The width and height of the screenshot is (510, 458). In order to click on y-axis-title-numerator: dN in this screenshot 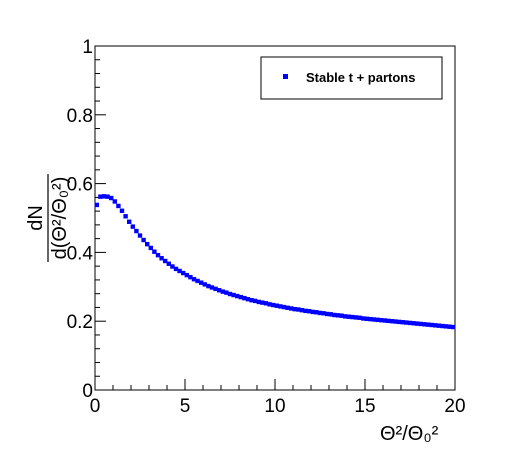, I will do `click(36, 218)`.